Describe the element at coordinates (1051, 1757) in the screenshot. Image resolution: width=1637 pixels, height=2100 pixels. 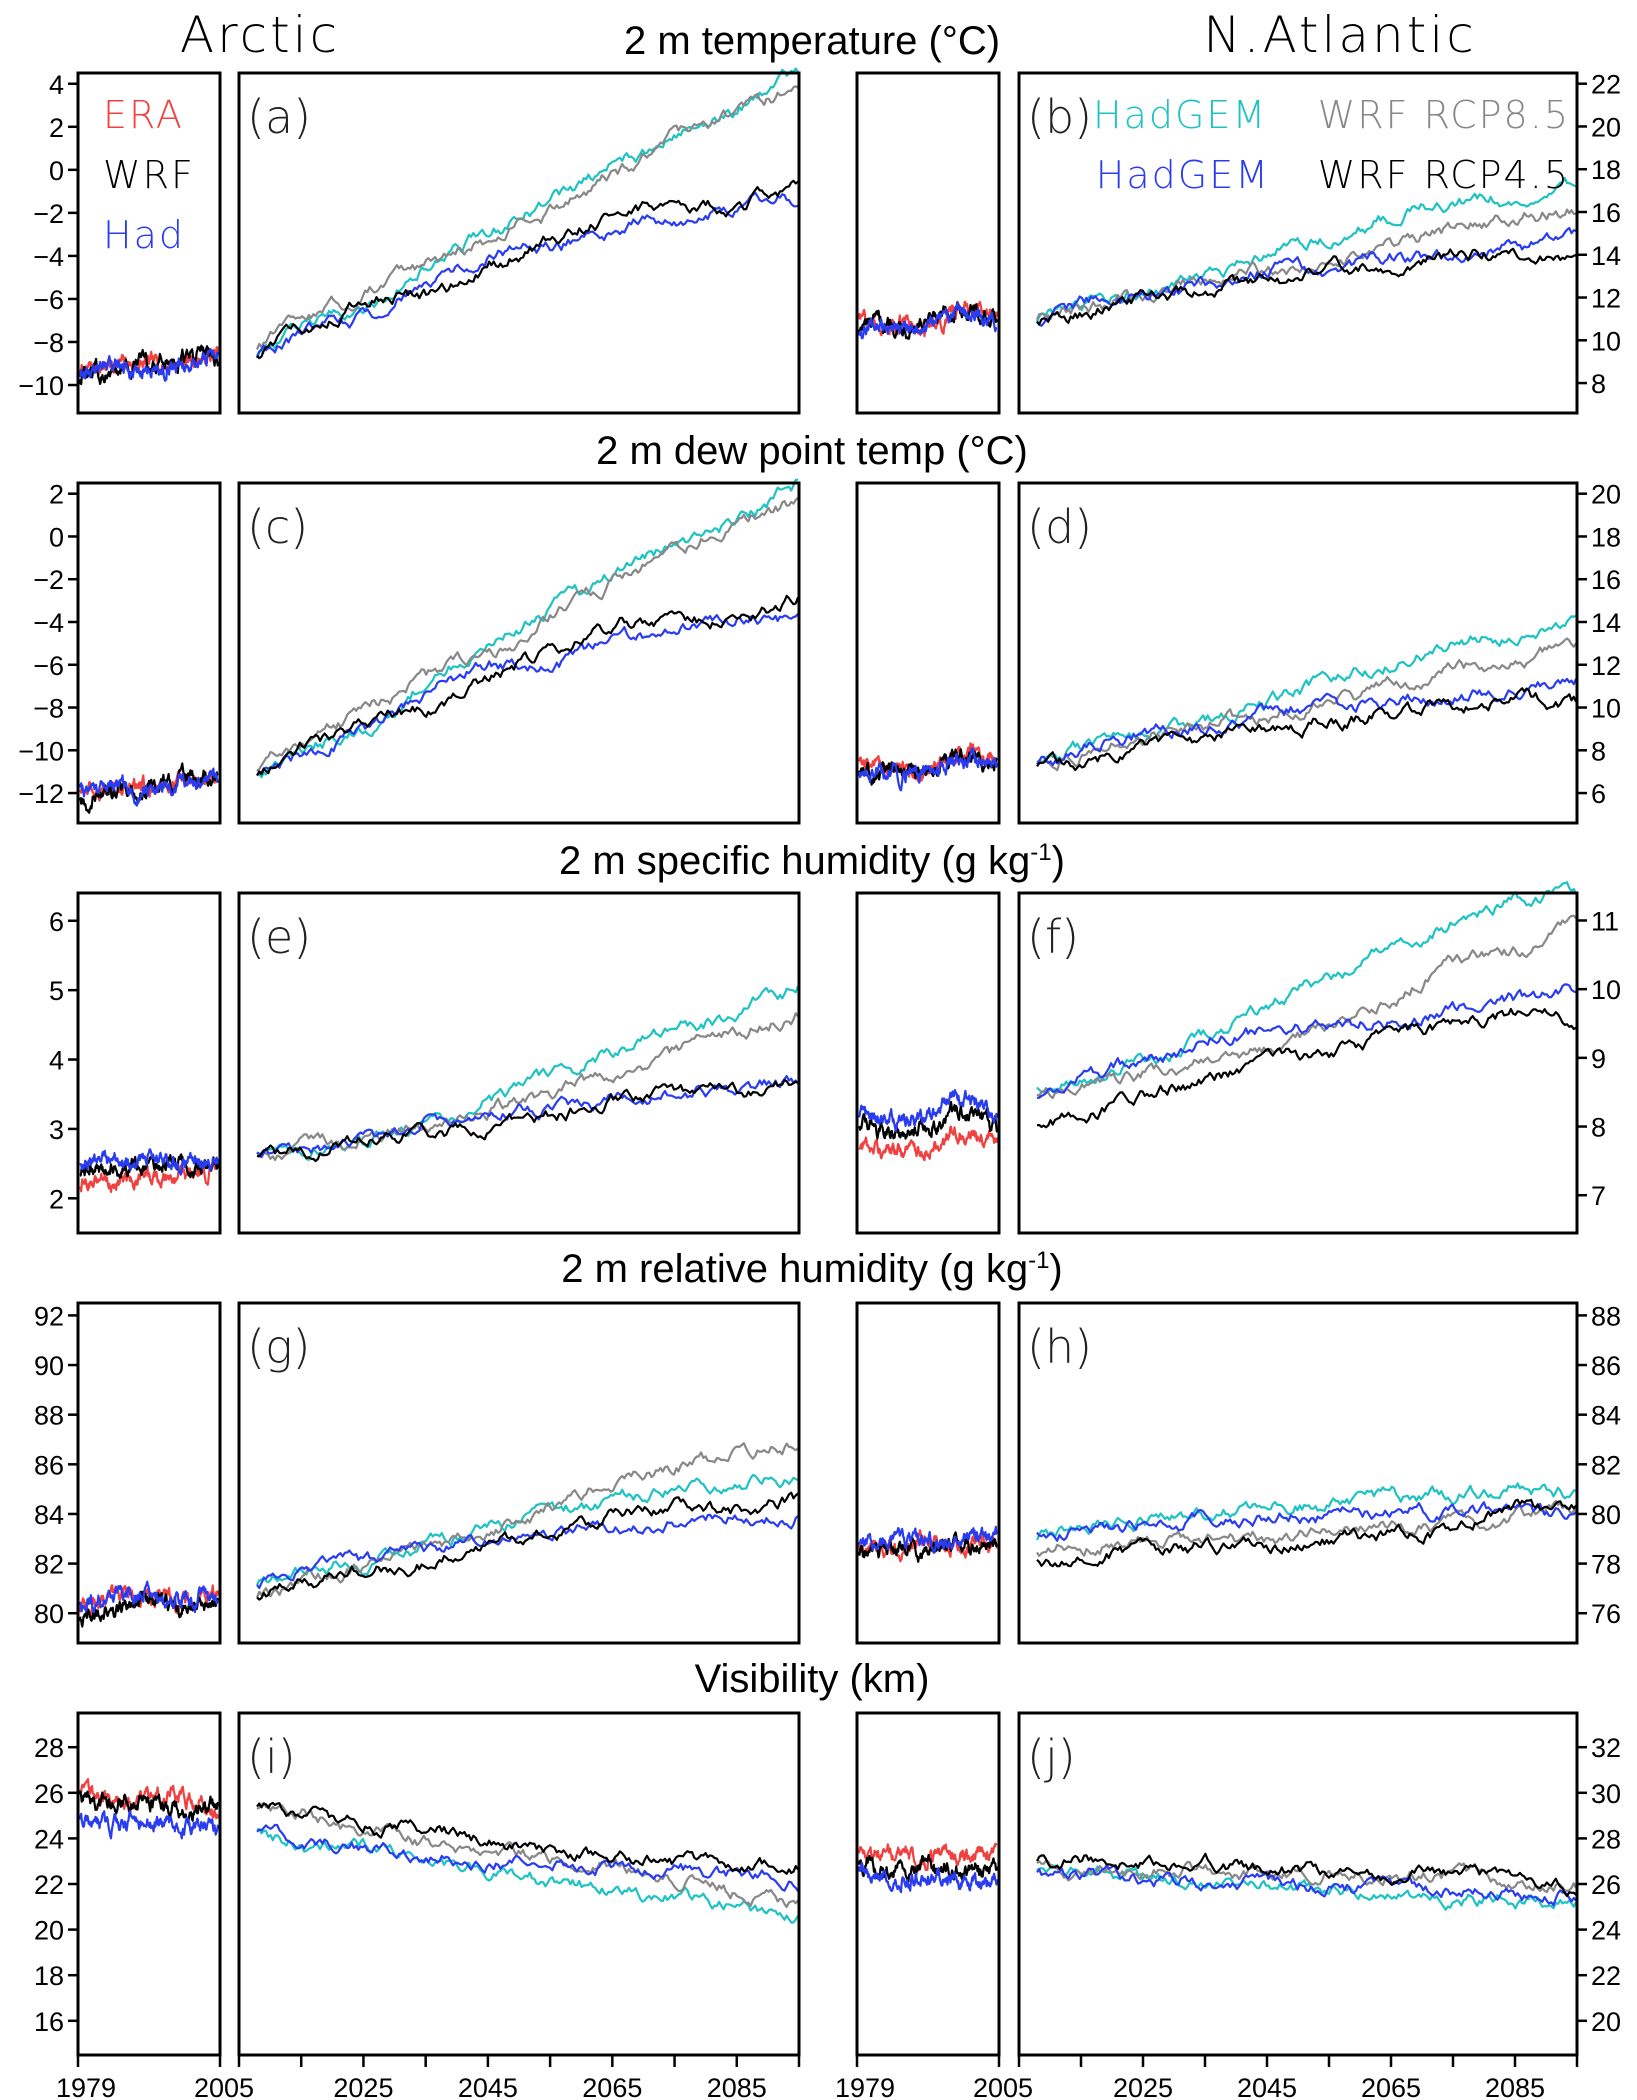
I see `panel-label: (j)` at that location.